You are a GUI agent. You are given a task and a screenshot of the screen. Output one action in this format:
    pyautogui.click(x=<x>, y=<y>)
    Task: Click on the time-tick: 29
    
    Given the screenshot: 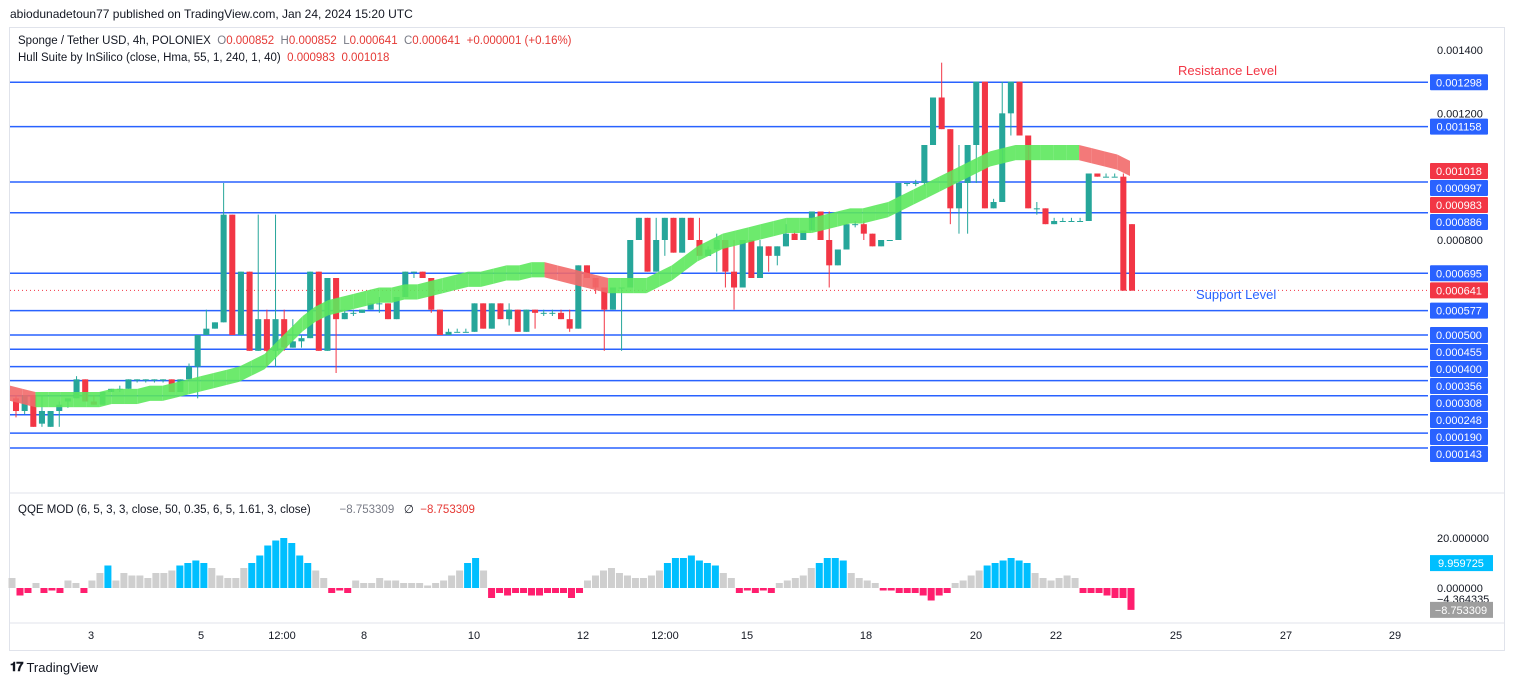 What is the action you would take?
    pyautogui.click(x=1395, y=636)
    